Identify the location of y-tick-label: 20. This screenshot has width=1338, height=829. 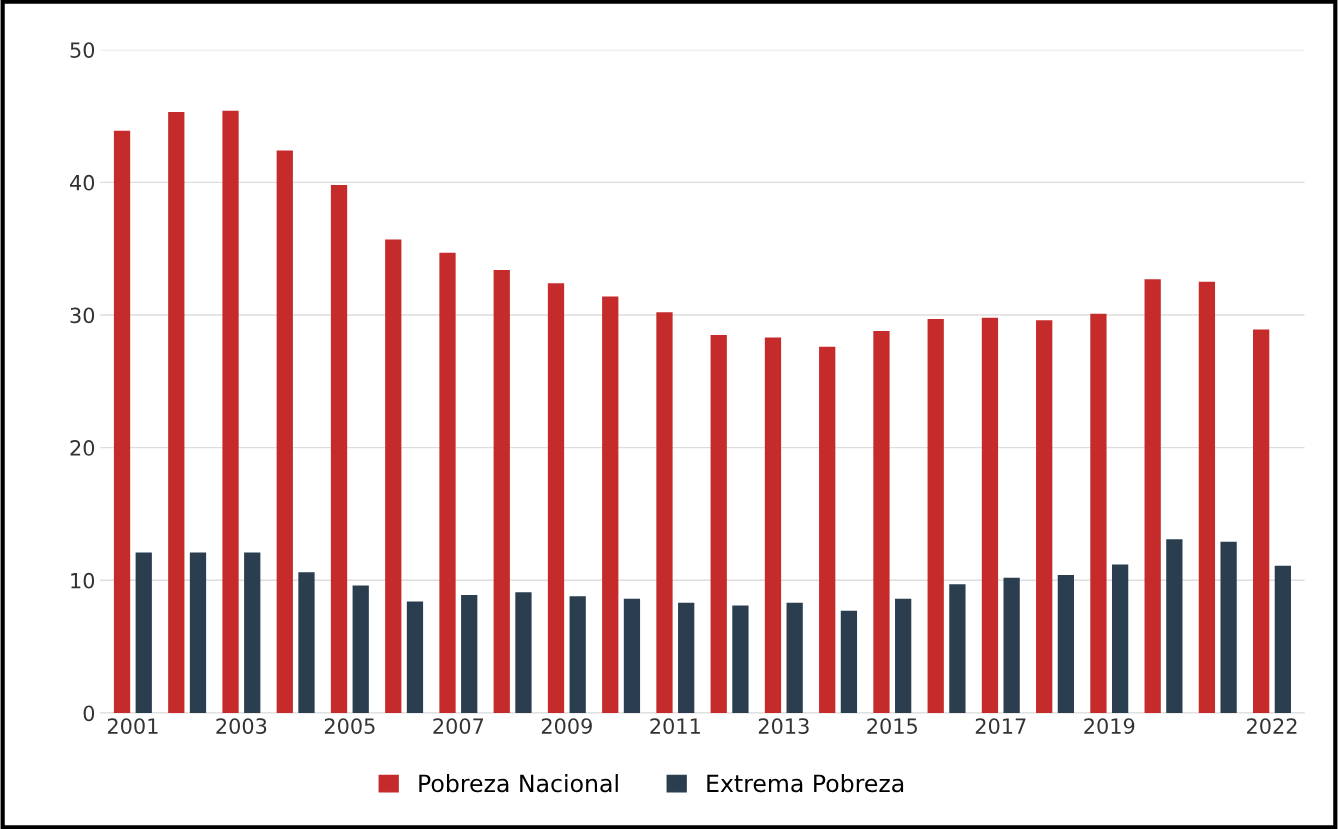
(82, 448).